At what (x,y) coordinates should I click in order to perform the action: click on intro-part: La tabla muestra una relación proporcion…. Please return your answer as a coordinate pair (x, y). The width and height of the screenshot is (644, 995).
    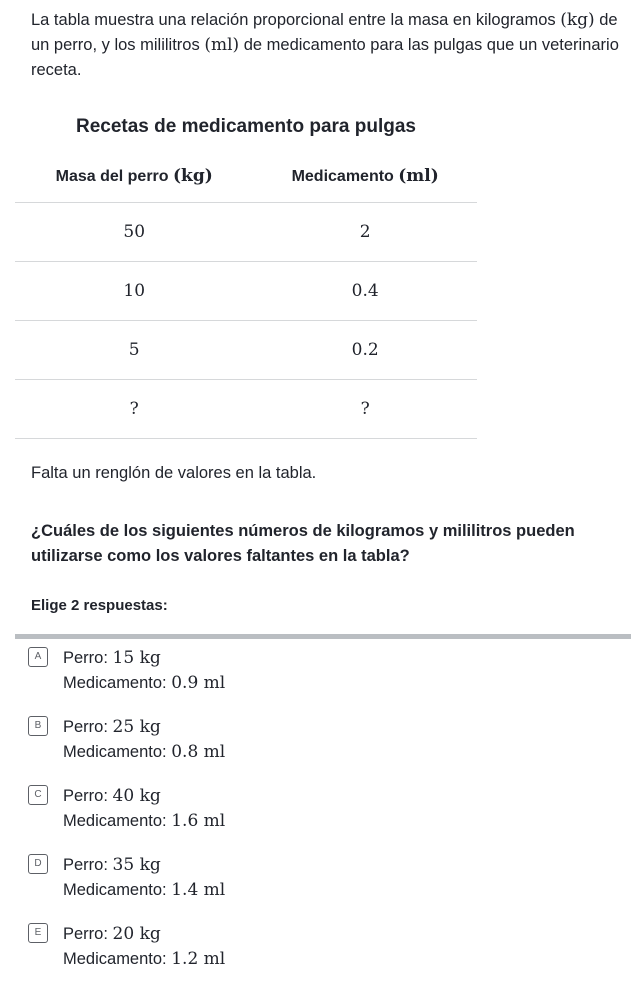
    Looking at the image, I should click on (296, 20).